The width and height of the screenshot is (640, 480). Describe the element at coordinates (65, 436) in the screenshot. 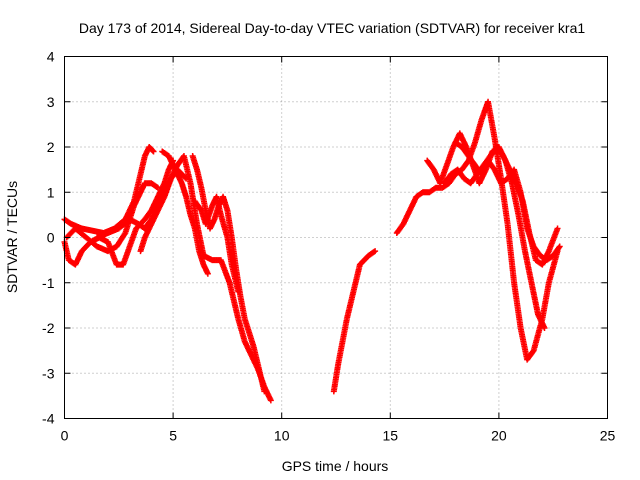

I see `x-tick-label: 0` at that location.